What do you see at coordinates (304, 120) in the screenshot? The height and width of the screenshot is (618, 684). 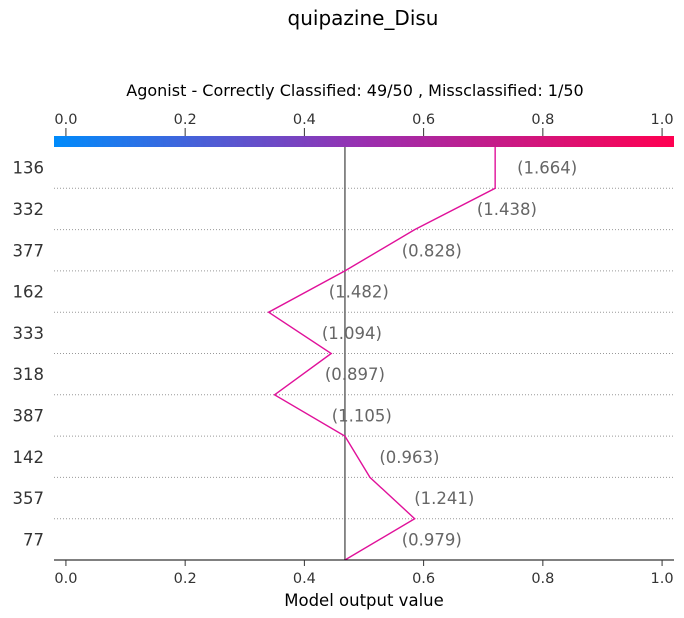 I see `colorbar-tick-label: 0.4` at bounding box center [304, 120].